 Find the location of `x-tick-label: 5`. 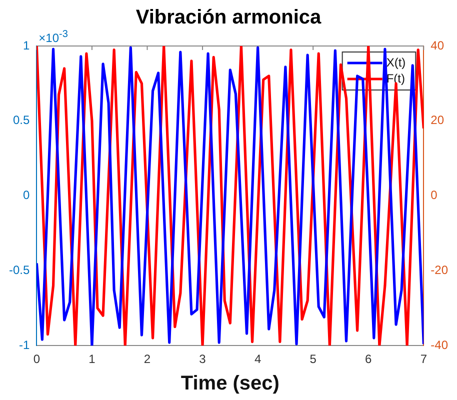

x-tick-label: 5 is located at coordinates (313, 359).